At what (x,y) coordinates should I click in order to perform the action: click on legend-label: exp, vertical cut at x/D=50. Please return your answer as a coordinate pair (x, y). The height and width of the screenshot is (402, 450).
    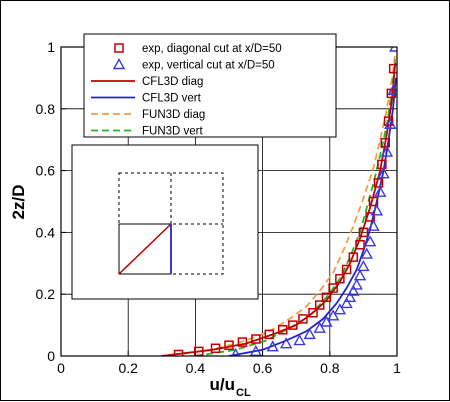
    Looking at the image, I should click on (208, 66).